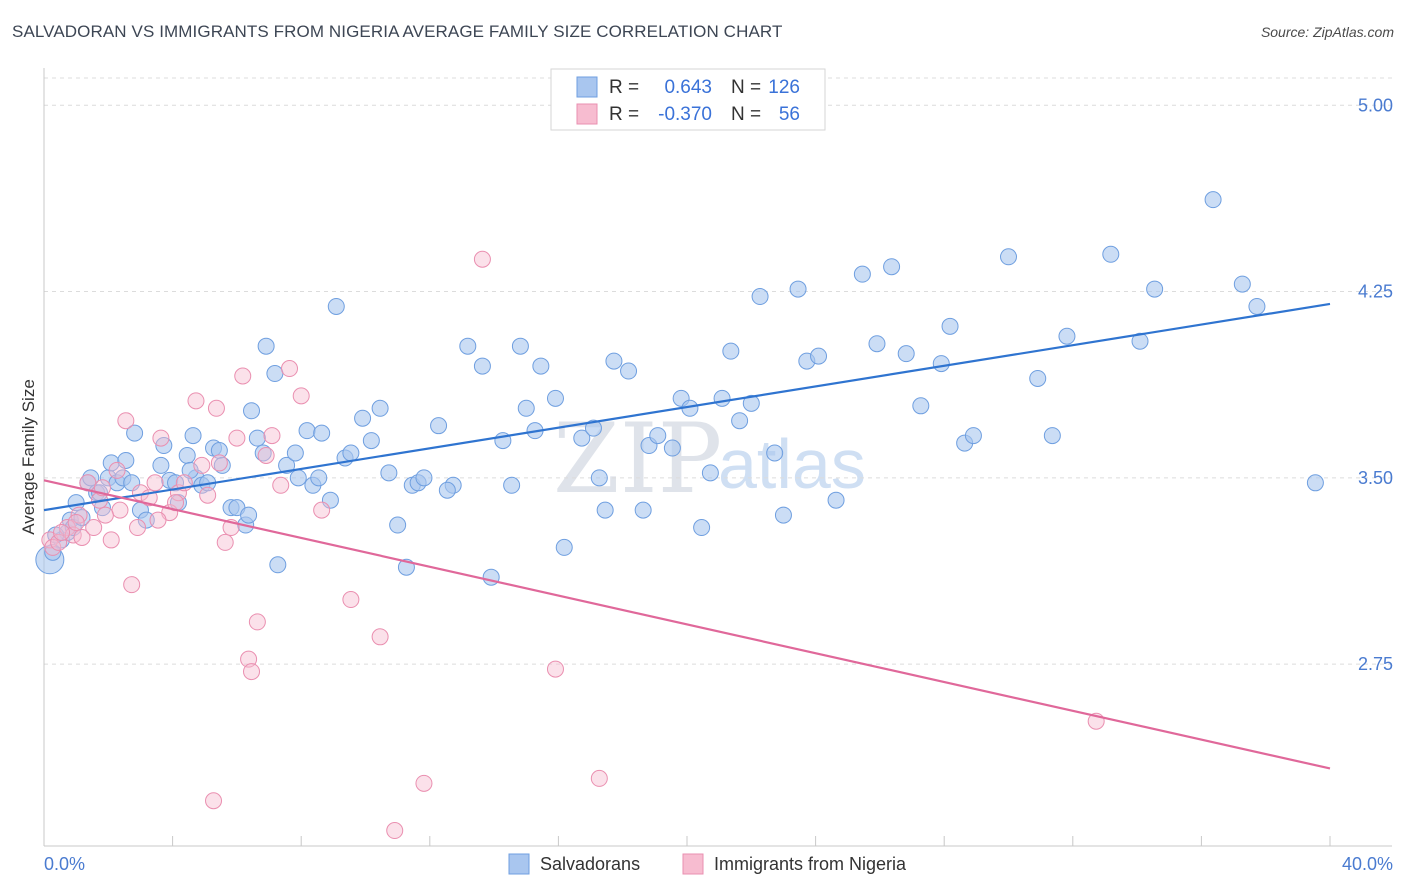  Describe the element at coordinates (587, 87) in the screenshot. I see `legend-swatch-salvadorans` at that location.